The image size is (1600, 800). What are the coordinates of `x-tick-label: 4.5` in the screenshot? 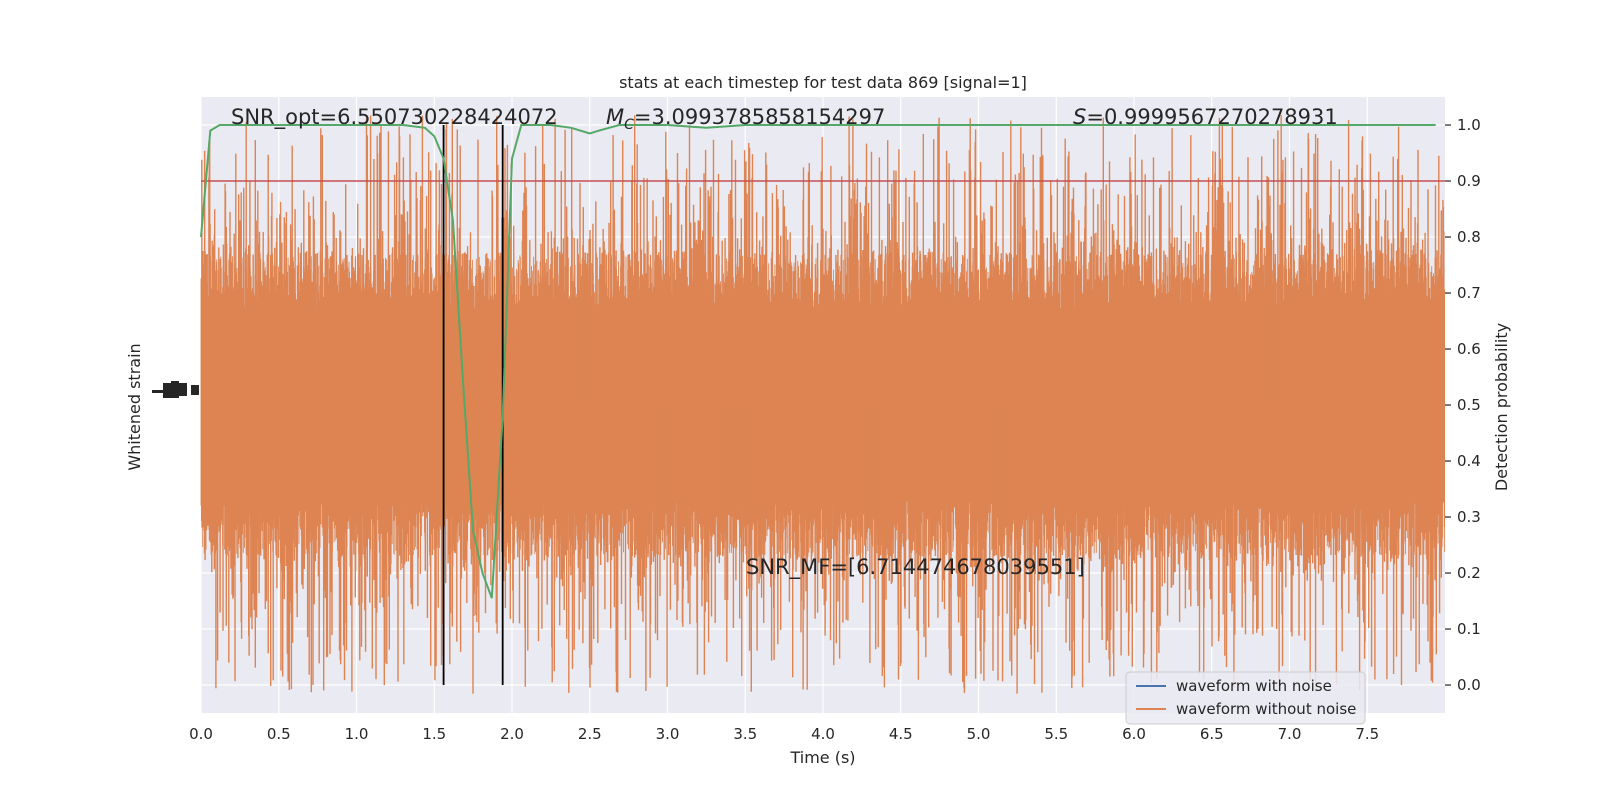 It's located at (901, 734).